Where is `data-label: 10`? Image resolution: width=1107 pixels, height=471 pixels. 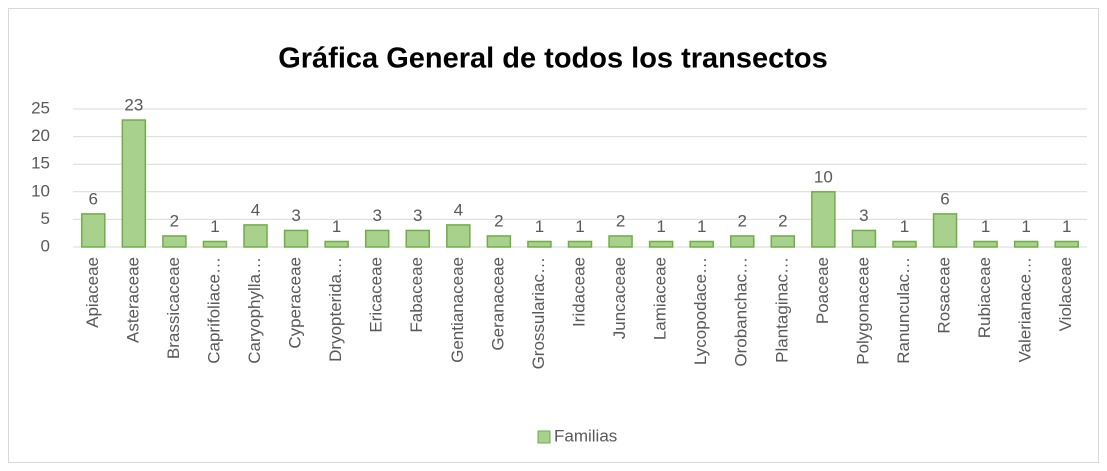 data-label: 10 is located at coordinates (823, 176).